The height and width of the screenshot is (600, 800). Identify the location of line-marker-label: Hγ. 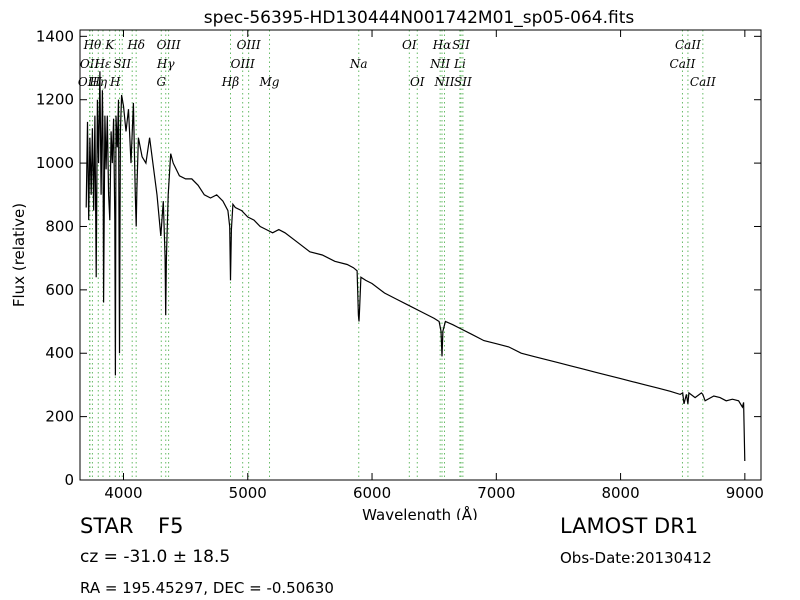
(165, 64).